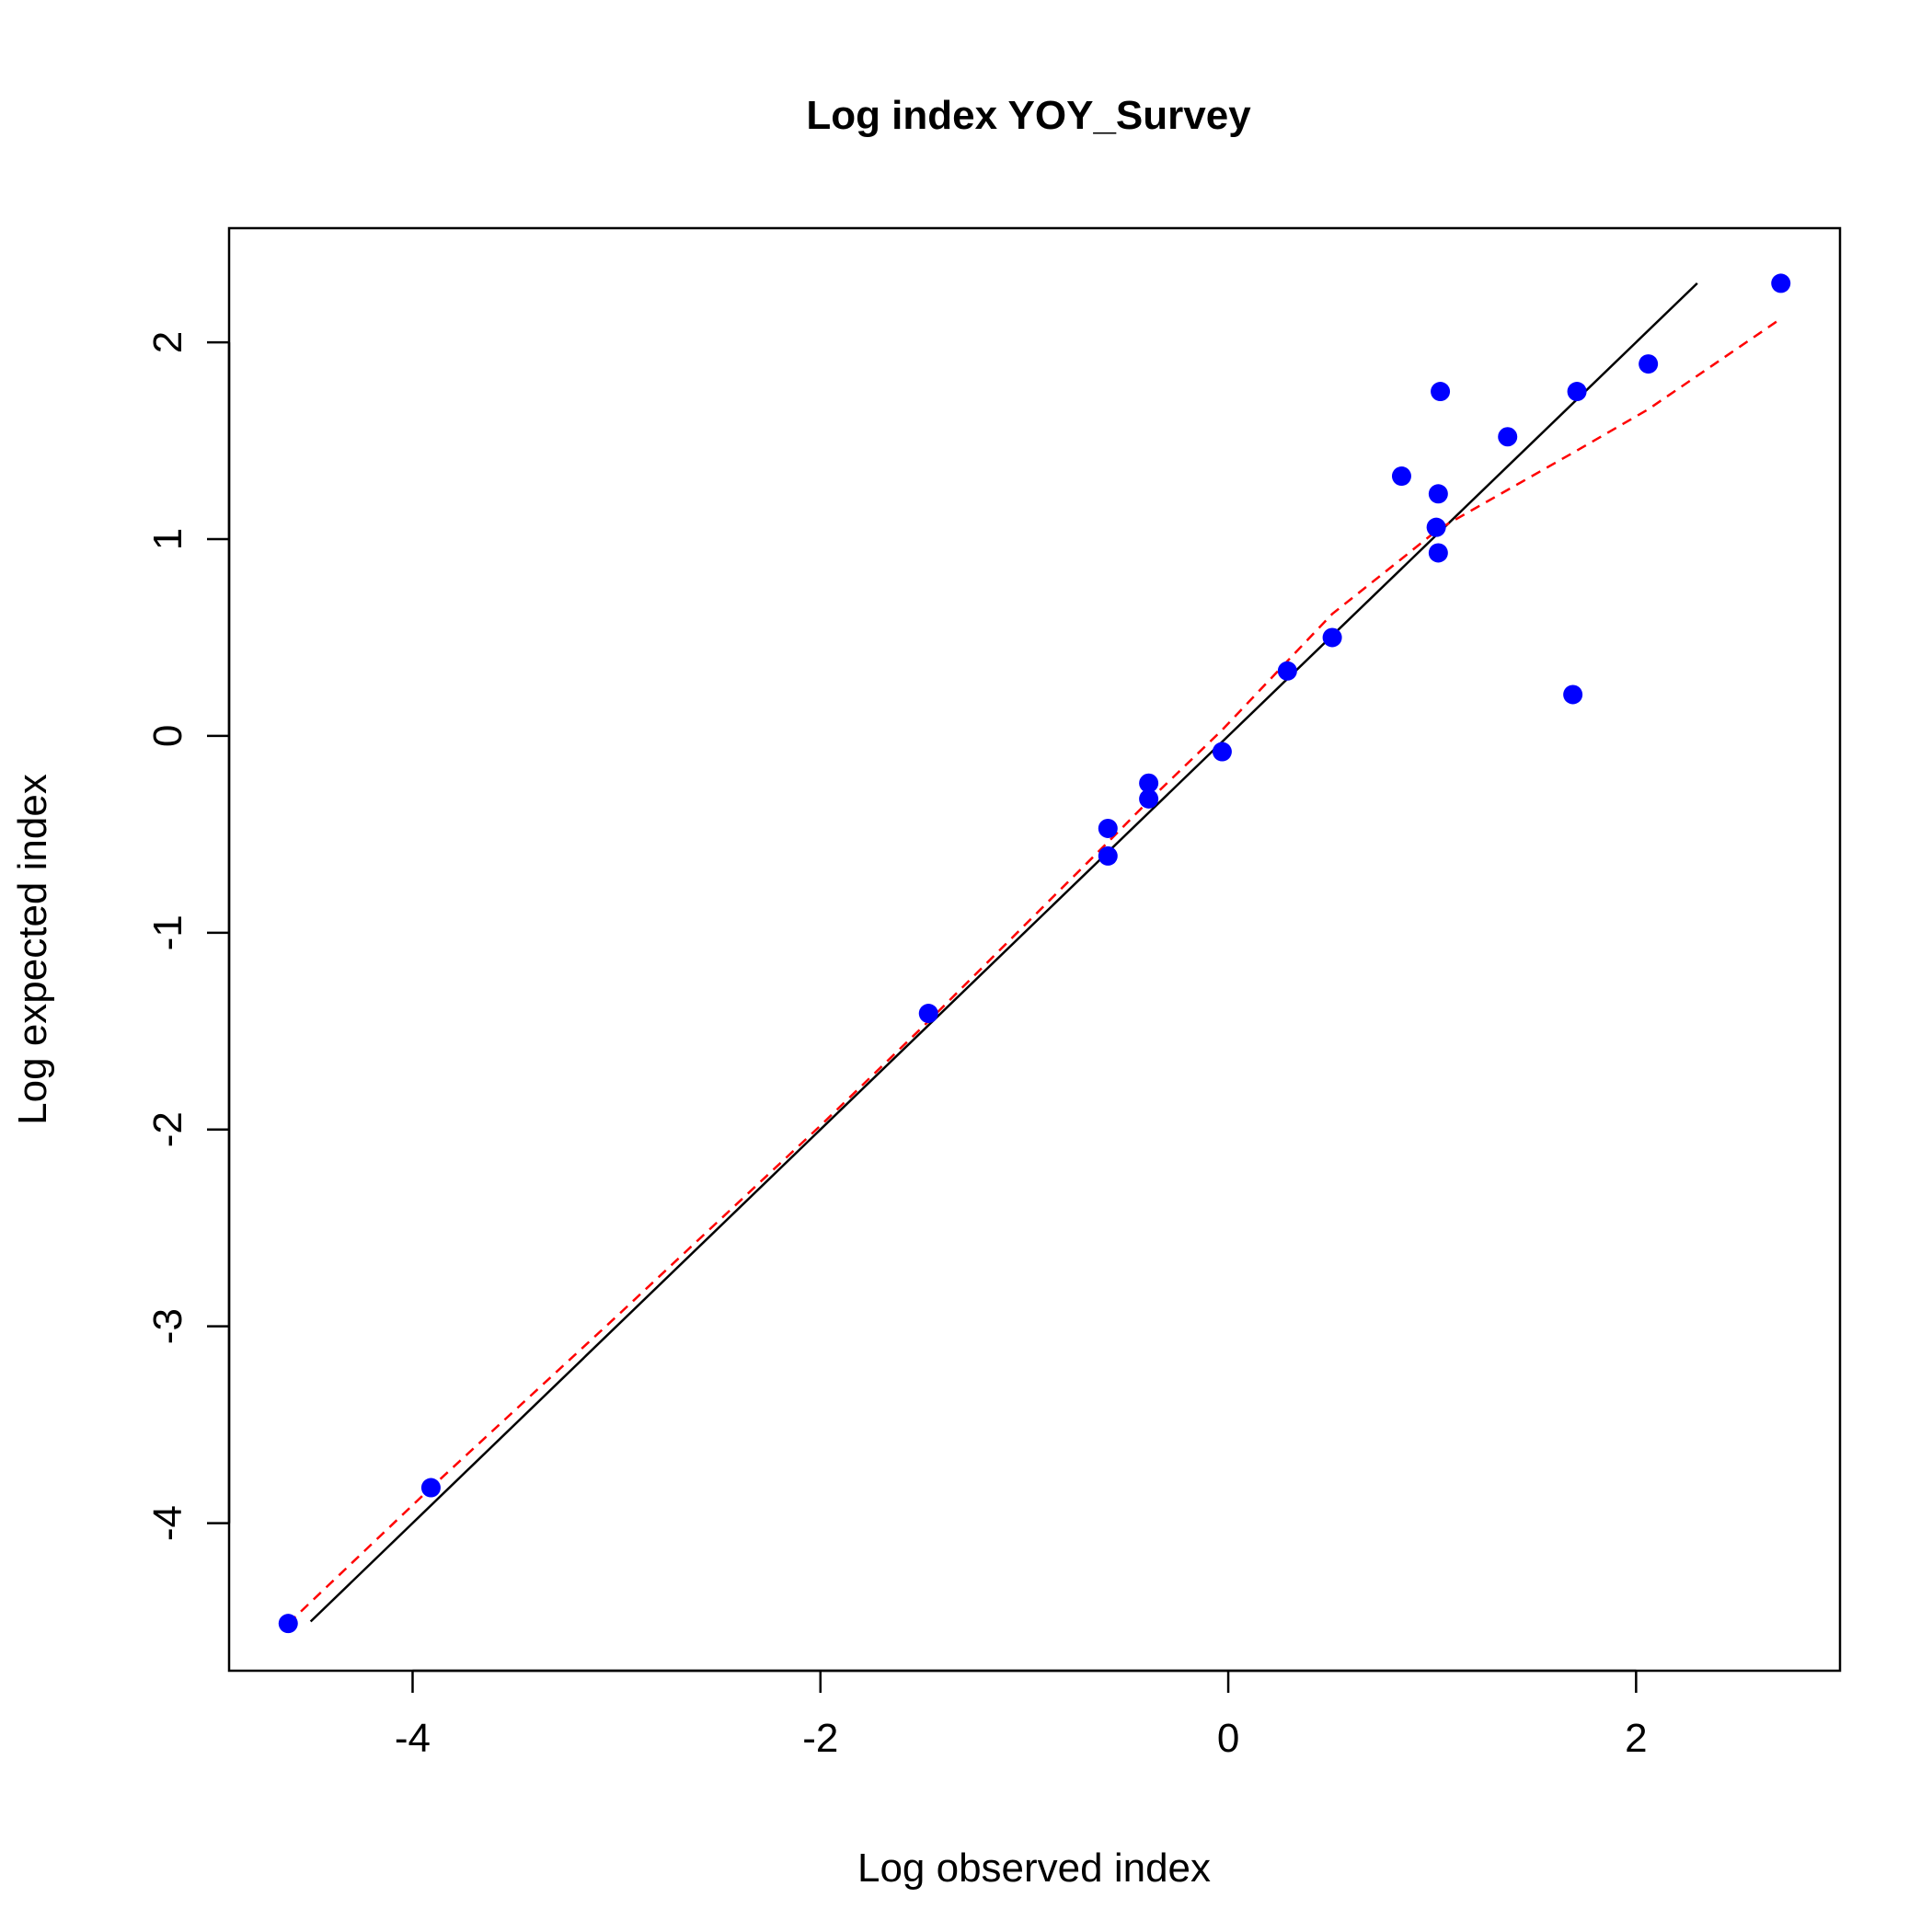 This screenshot has width=1932, height=1932. What do you see at coordinates (1021, 1715) in the screenshot?
I see `x-axis: -4 -2 0 2` at bounding box center [1021, 1715].